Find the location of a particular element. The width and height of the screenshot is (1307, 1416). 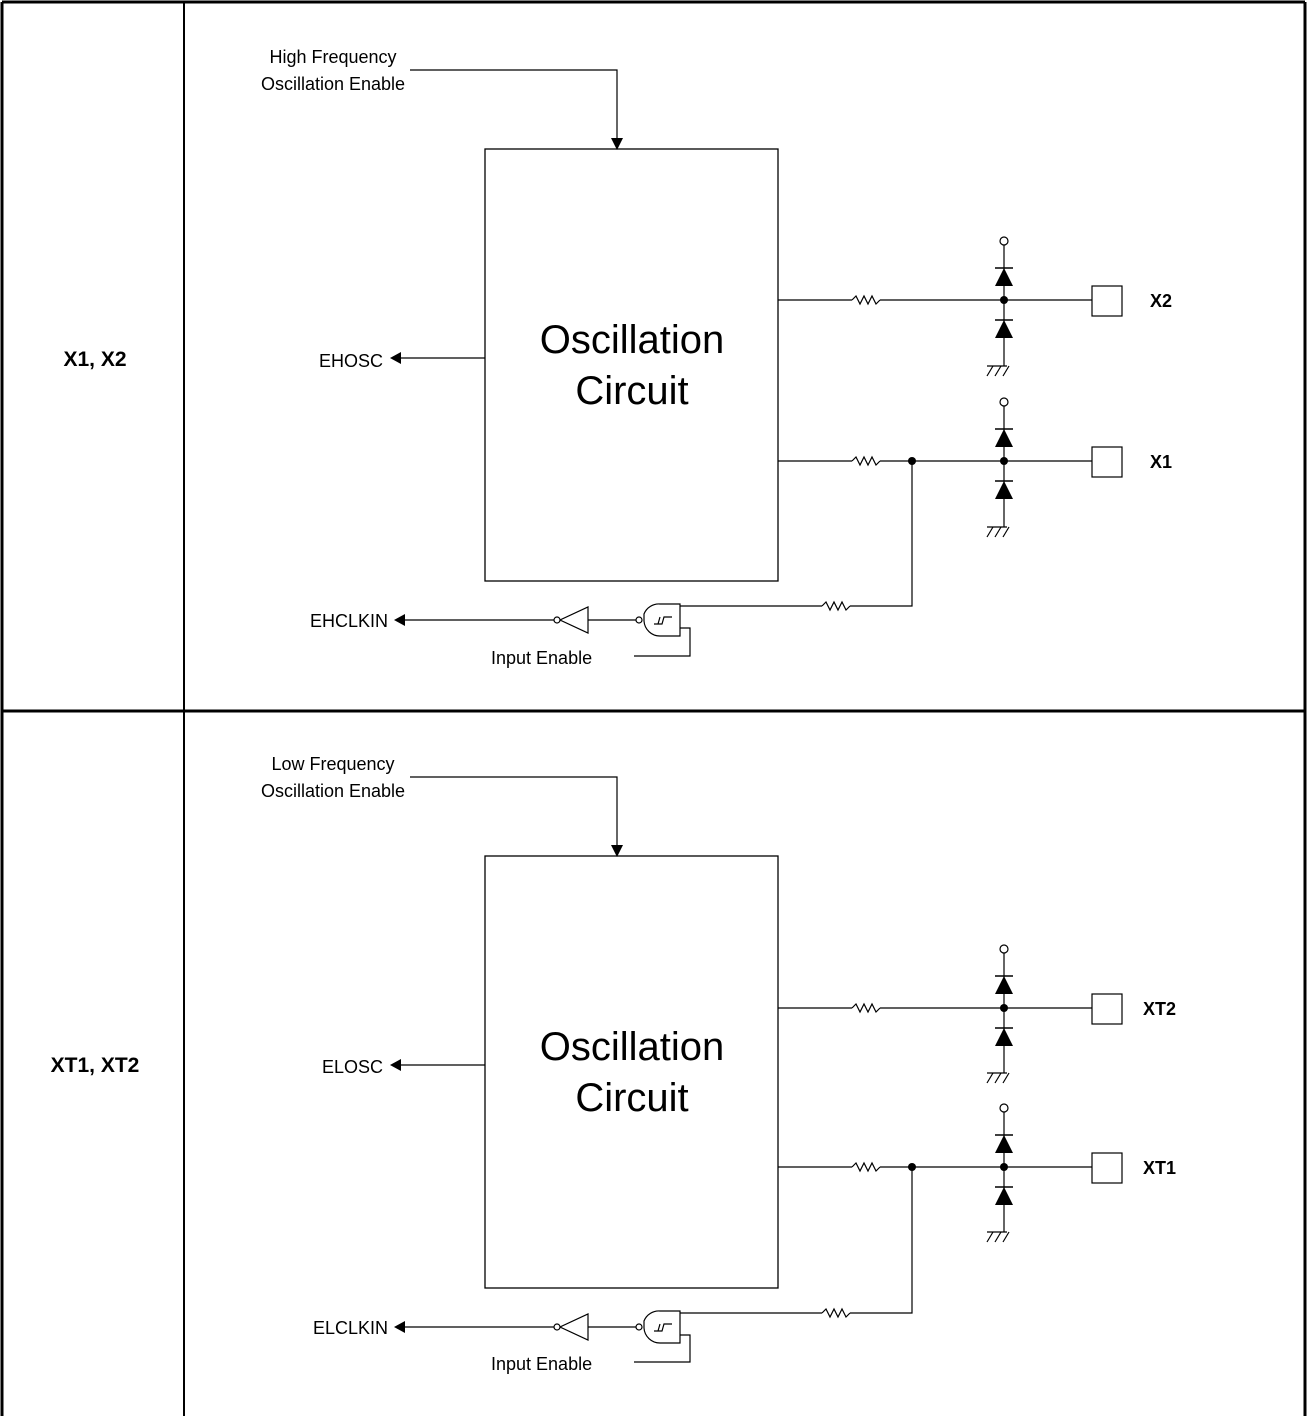

clk-output-label: EHCLKIN is located at coordinates (349, 621).